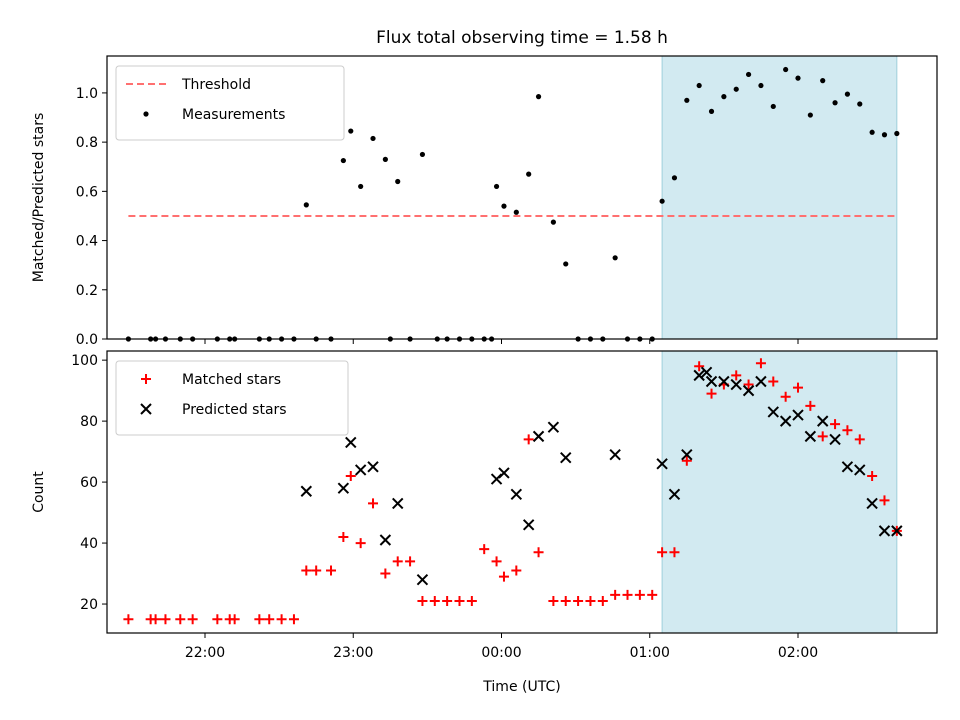  What do you see at coordinates (521, 687) in the screenshot?
I see `x-axis-label: Time (UTC)` at bounding box center [521, 687].